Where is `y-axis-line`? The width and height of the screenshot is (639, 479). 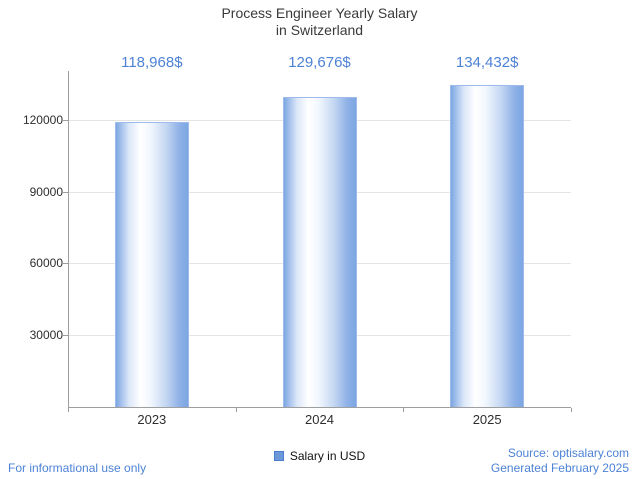
y-axis-line is located at coordinates (68, 239).